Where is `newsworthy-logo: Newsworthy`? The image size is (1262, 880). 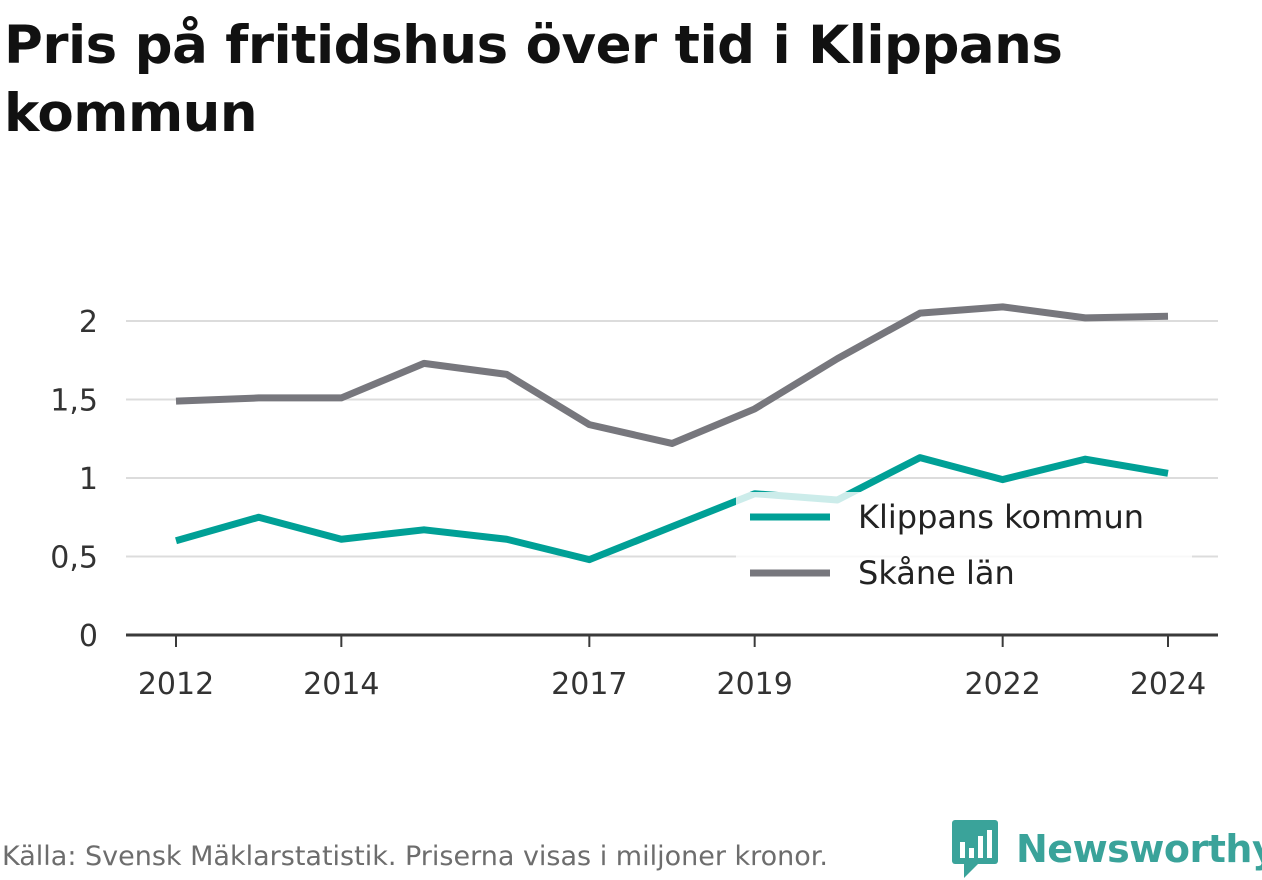 newsworthy-logo: Newsworthy is located at coordinates (1106, 849).